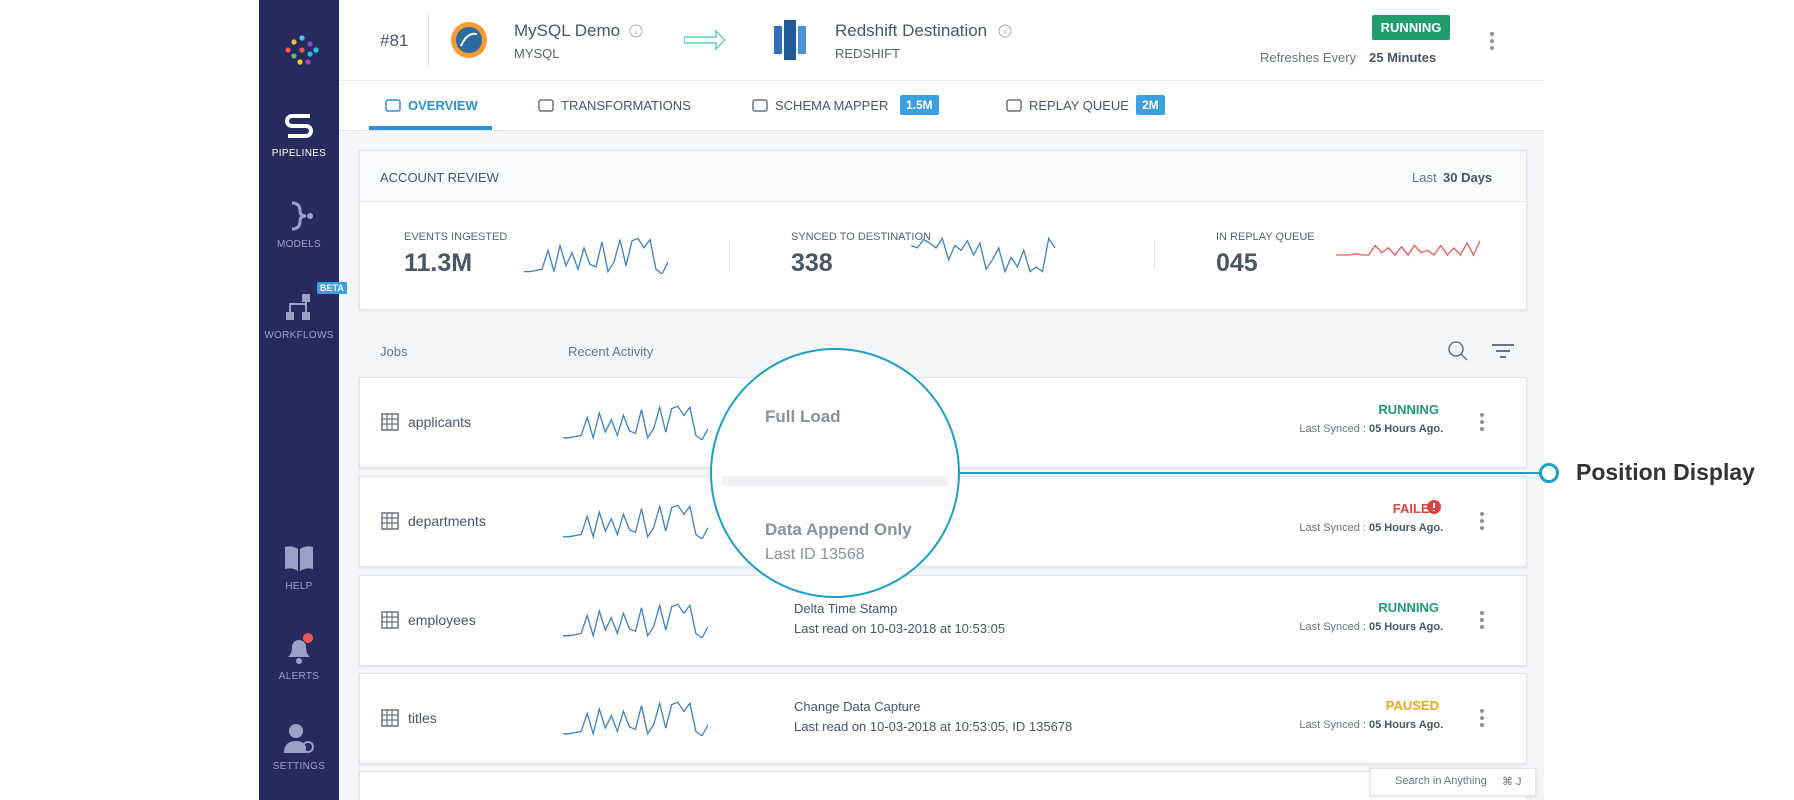 The image size is (1794, 800). What do you see at coordinates (299, 766) in the screenshot?
I see `sidebar-label: SETTINGS` at bounding box center [299, 766].